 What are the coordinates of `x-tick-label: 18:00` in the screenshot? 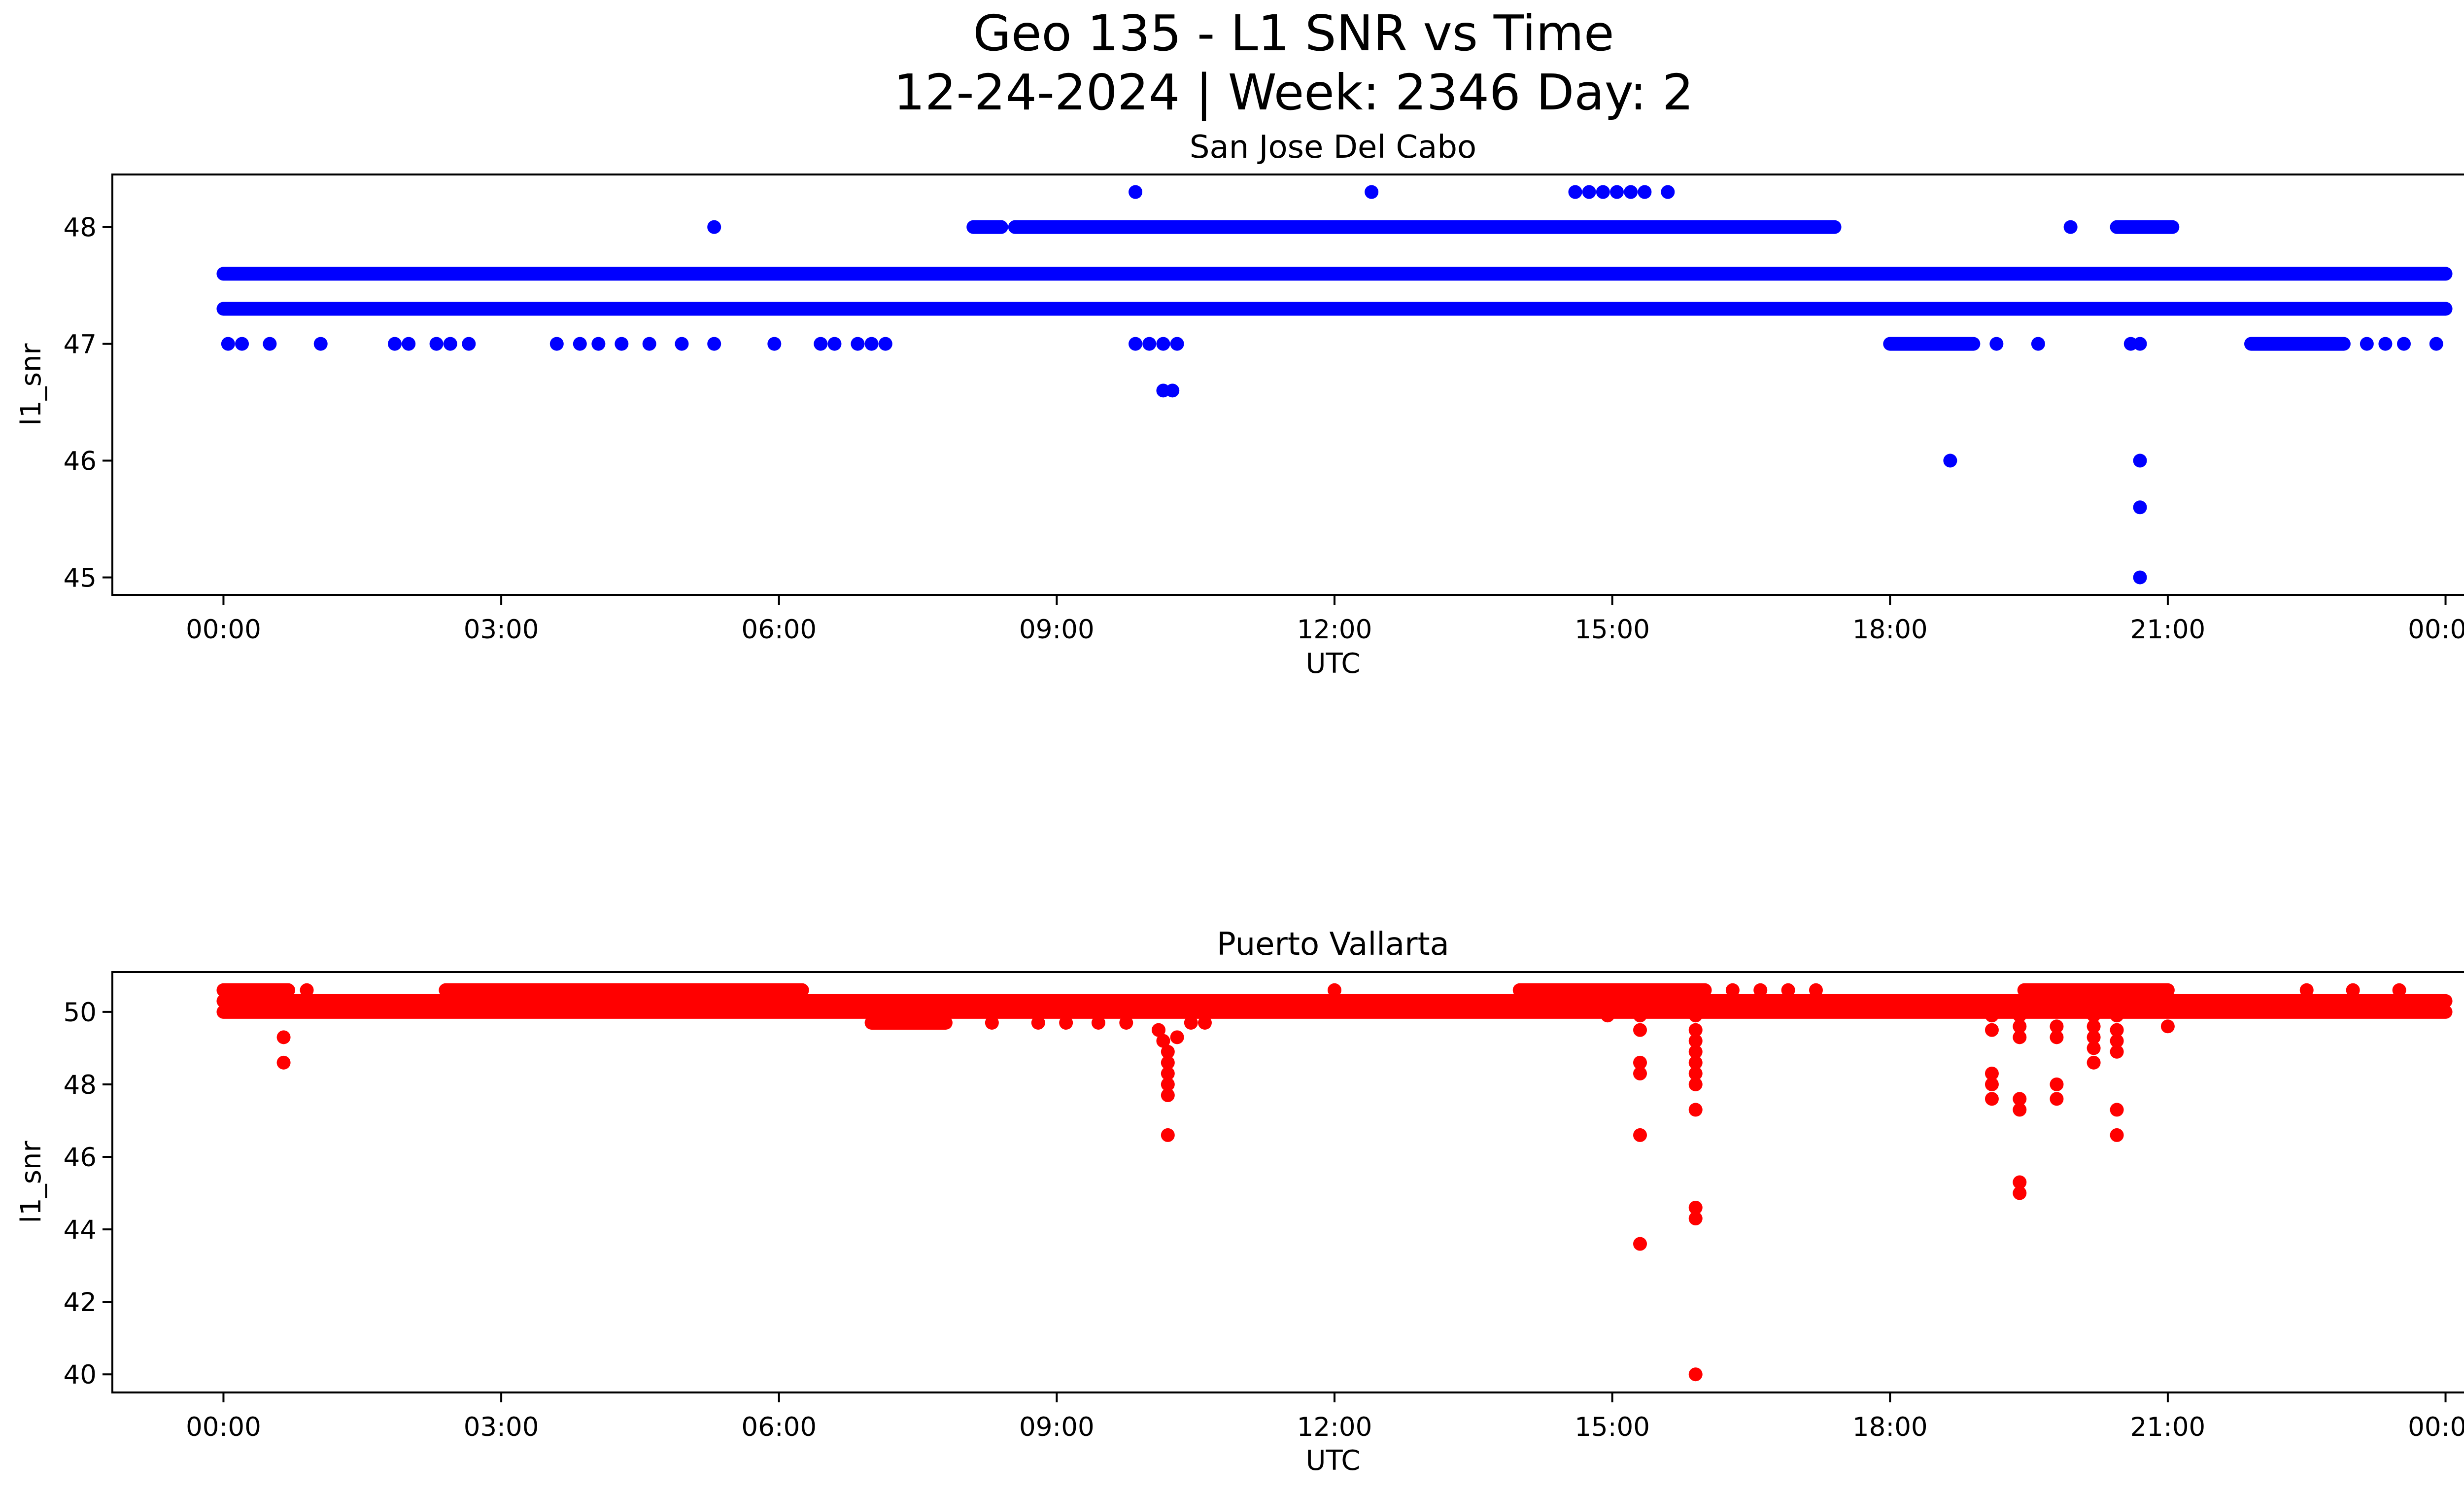 It's located at (1890, 1427).